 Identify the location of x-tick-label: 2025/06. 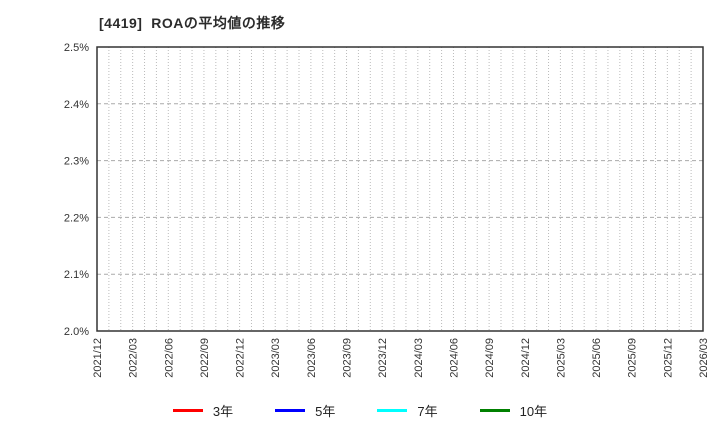
(597, 358).